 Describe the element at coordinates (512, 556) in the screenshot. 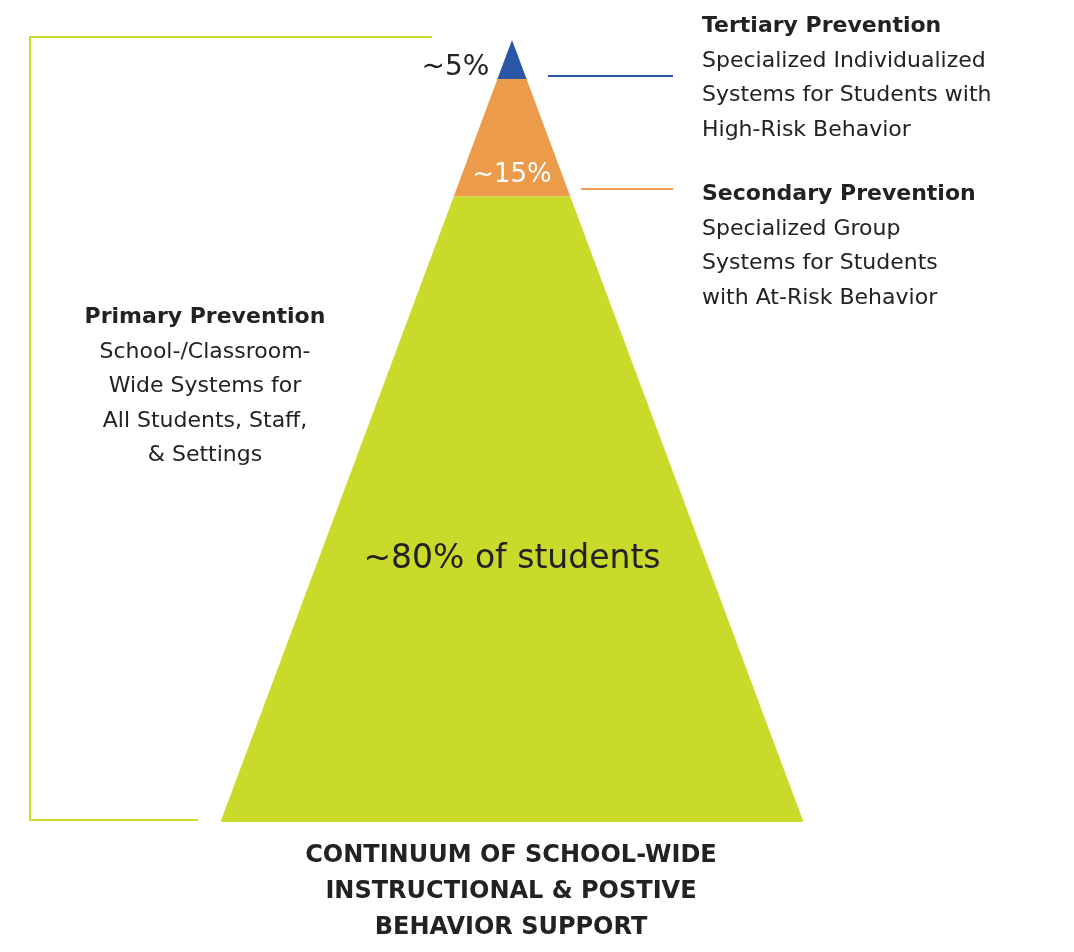

I see `data-label: ~80% of students` at that location.